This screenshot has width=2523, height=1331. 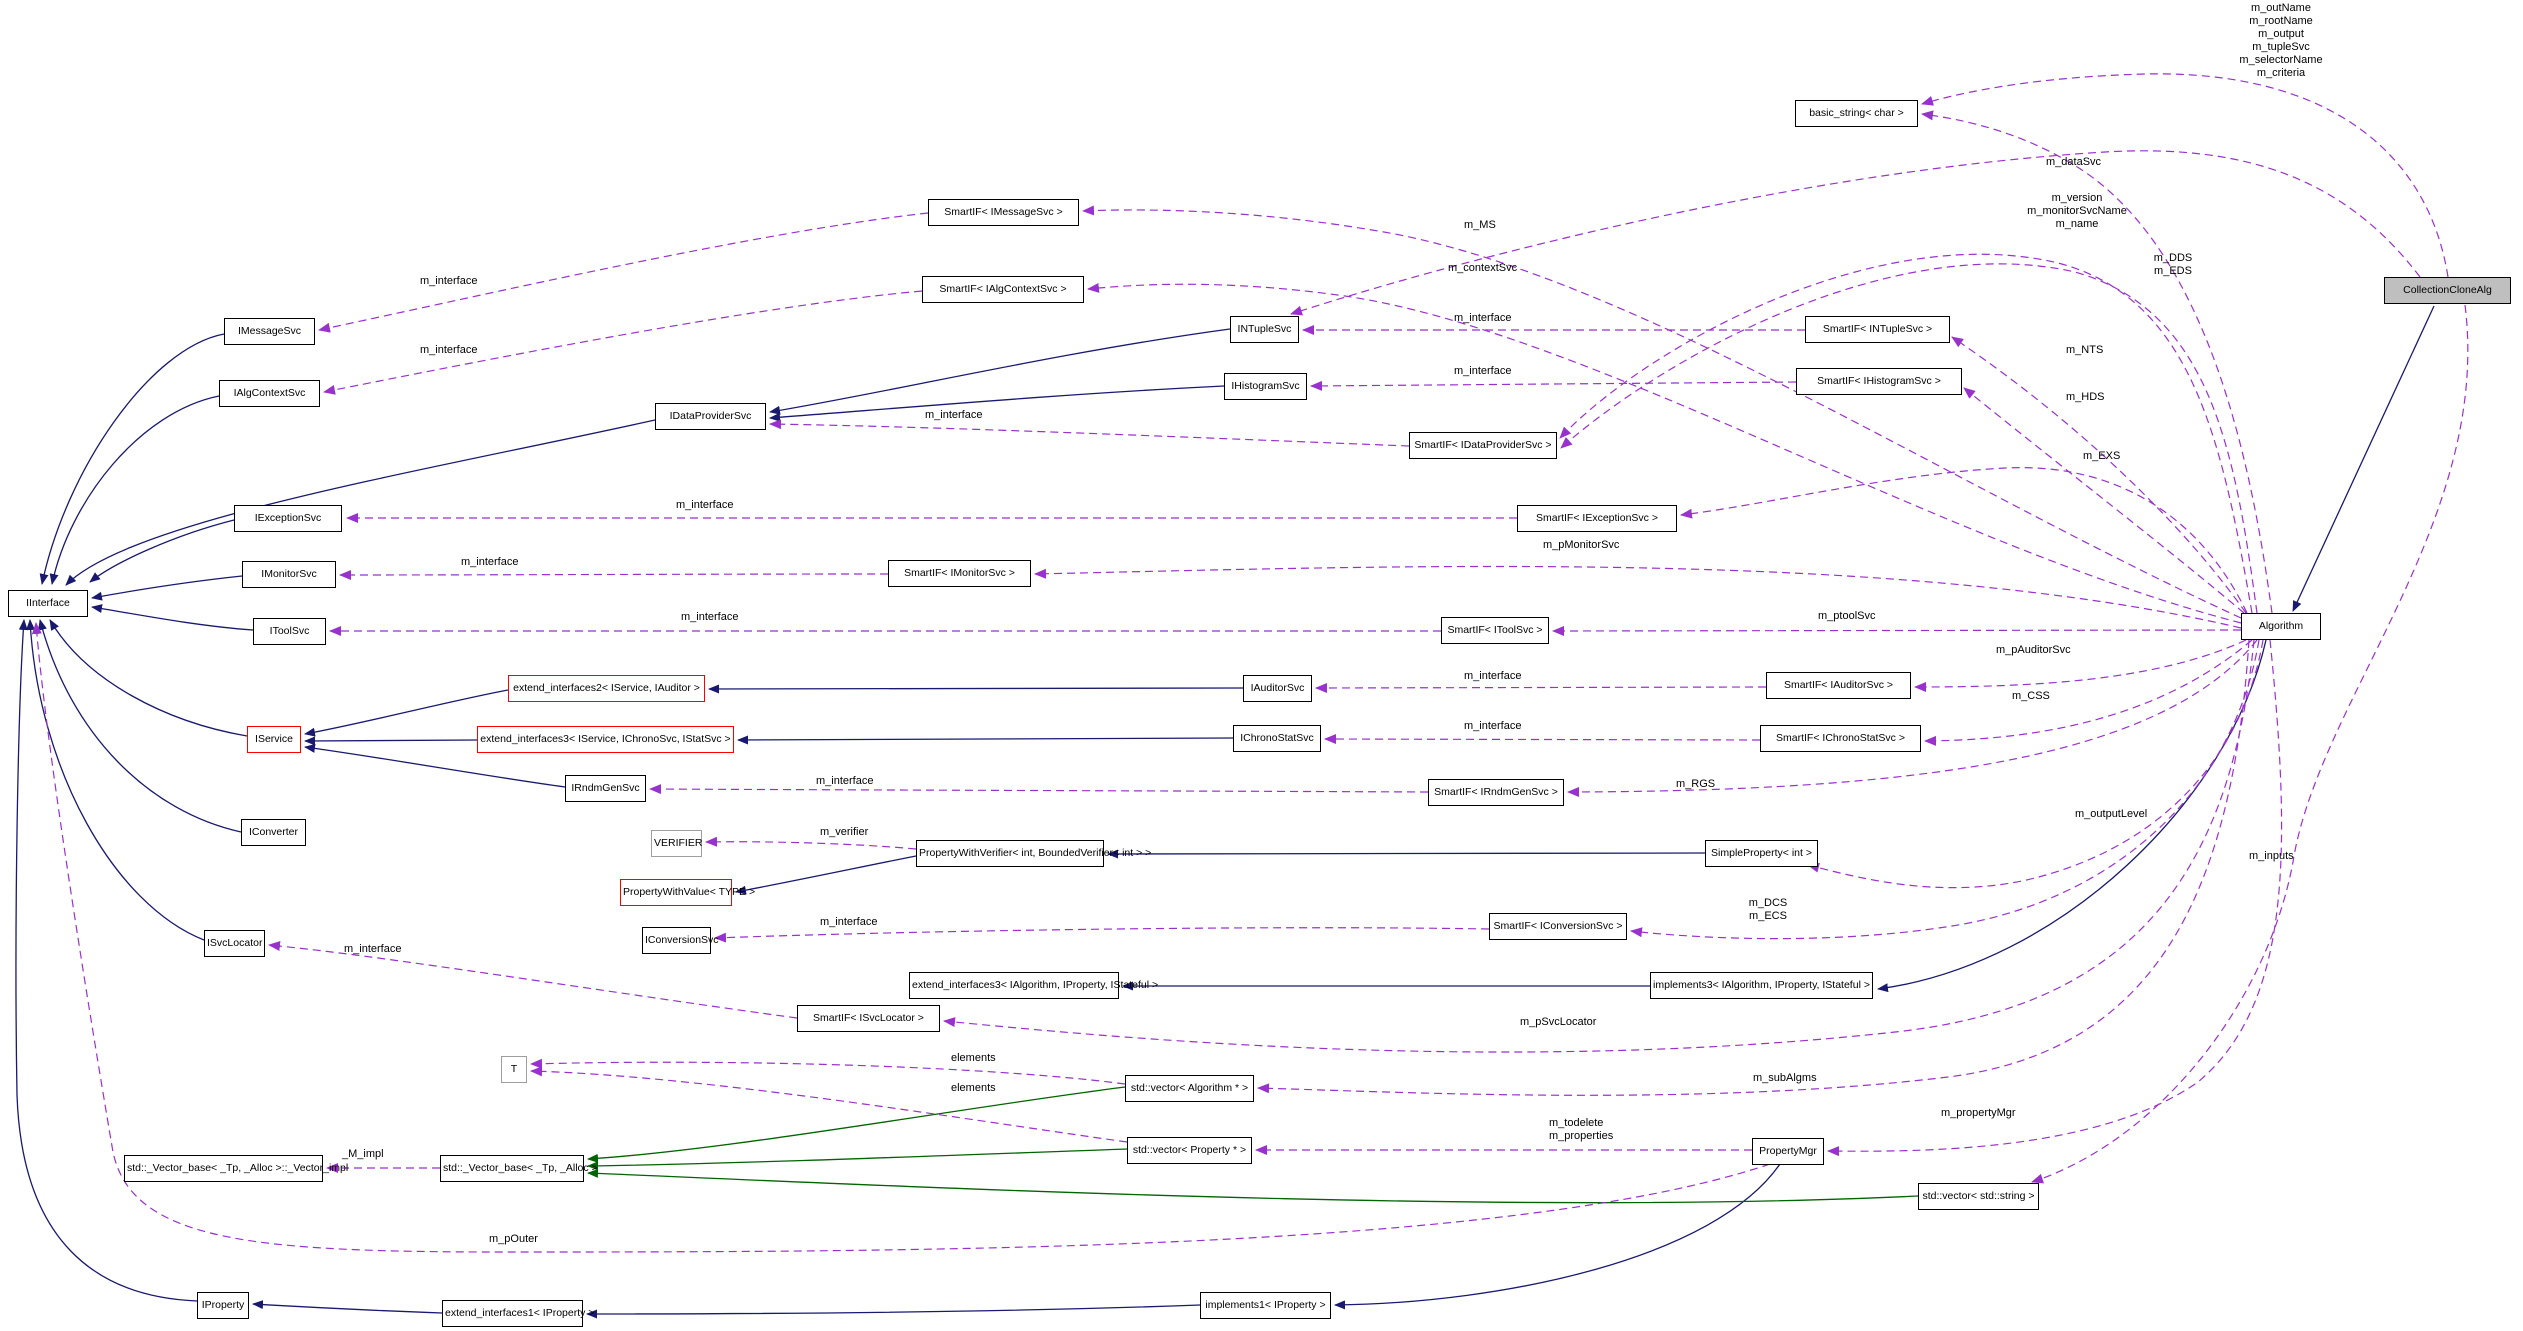 I want to click on node-ihistogramsvc: IHistogramSvc, so click(x=1265, y=386).